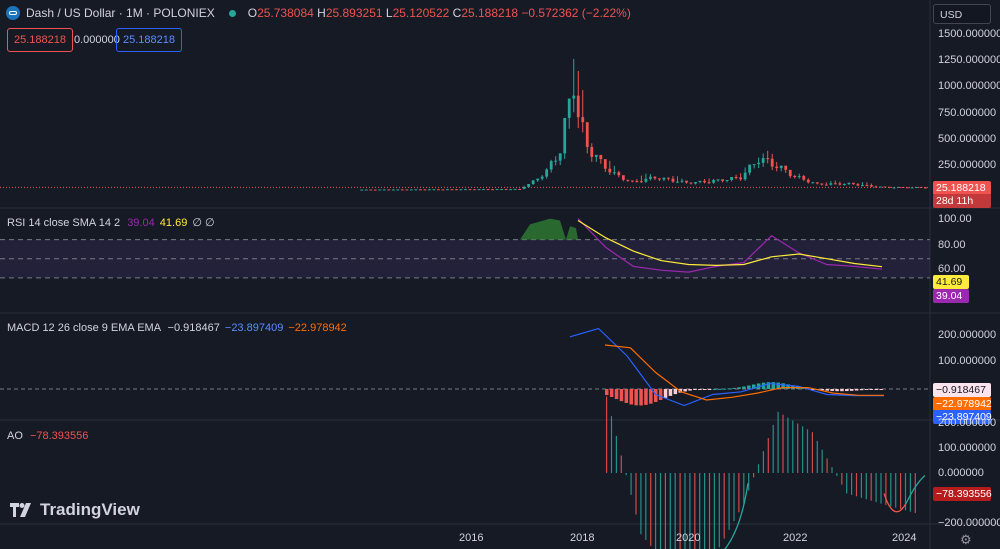  Describe the element at coordinates (951, 296) in the screenshot. I see `rsi-value-badge: 39.04` at that location.